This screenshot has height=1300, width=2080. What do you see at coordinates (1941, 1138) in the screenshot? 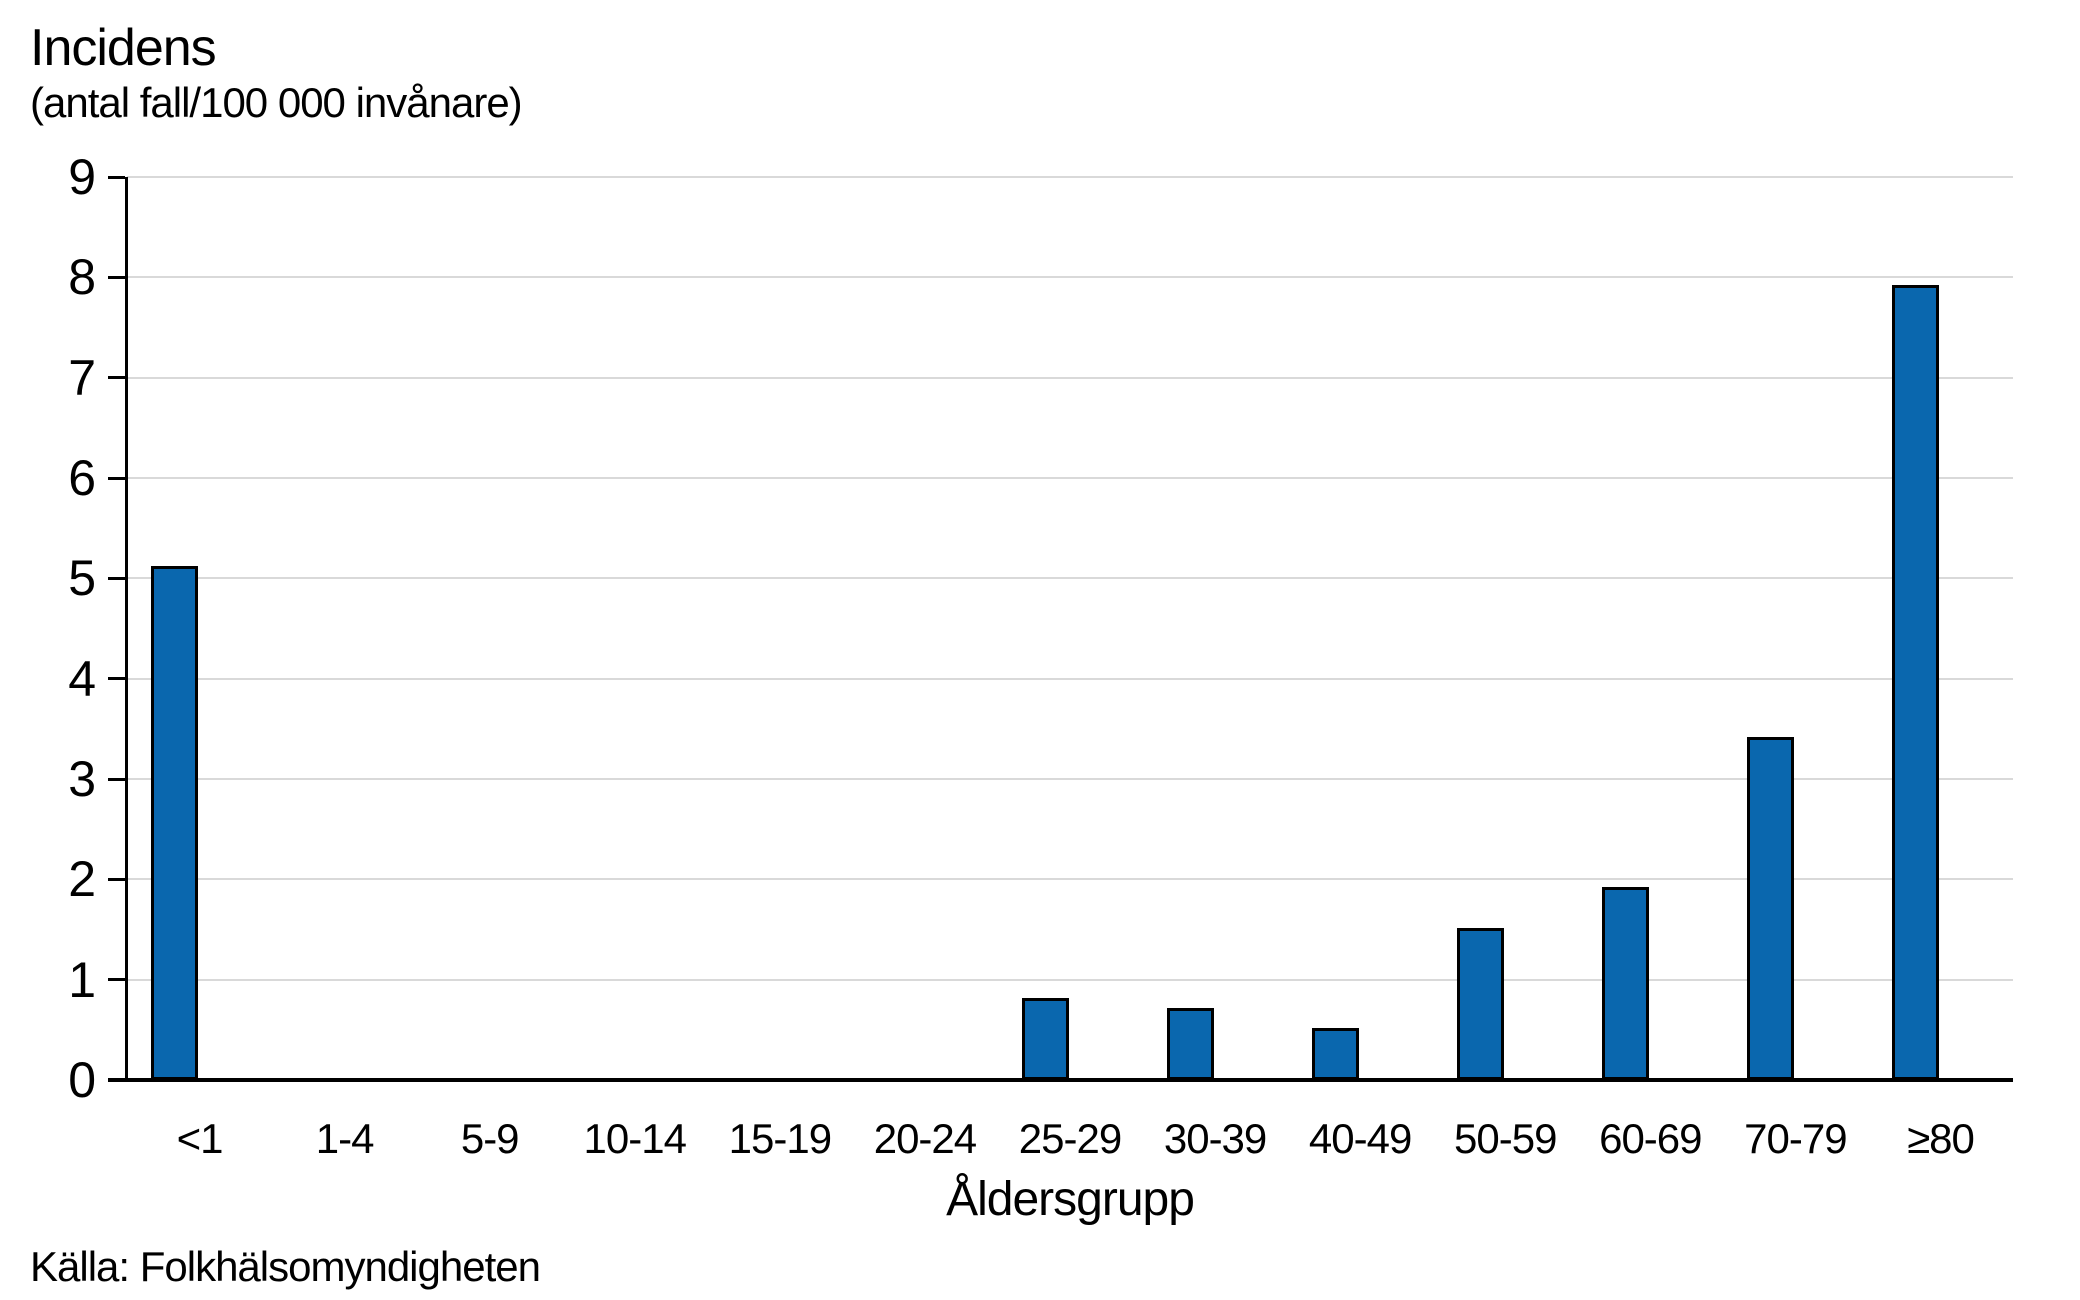
I see `x-tick-label: ≥80` at bounding box center [1941, 1138].